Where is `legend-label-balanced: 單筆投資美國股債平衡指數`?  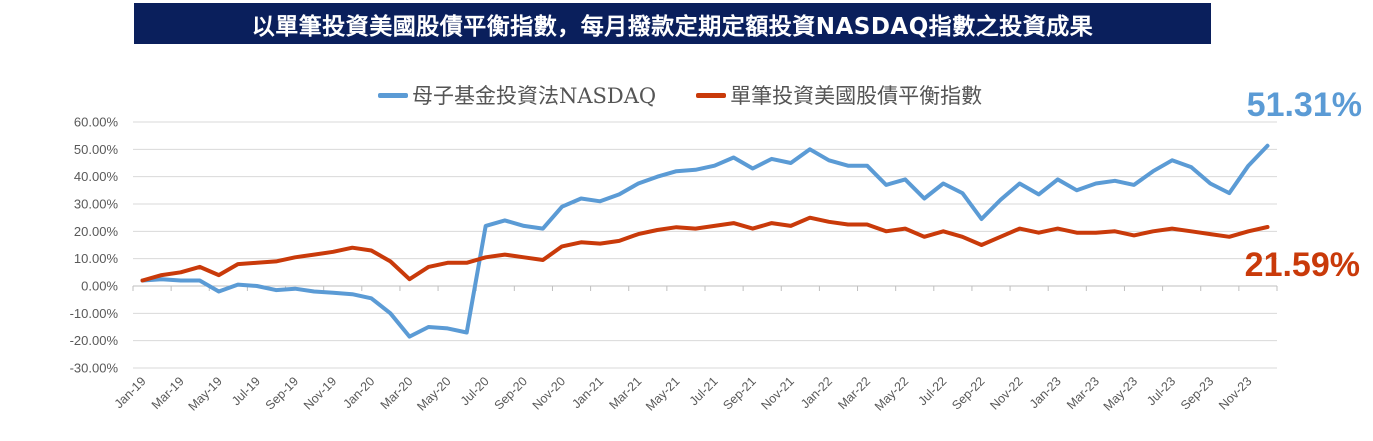 legend-label-balanced: 單筆投資美國股債平衡指數 is located at coordinates (856, 96).